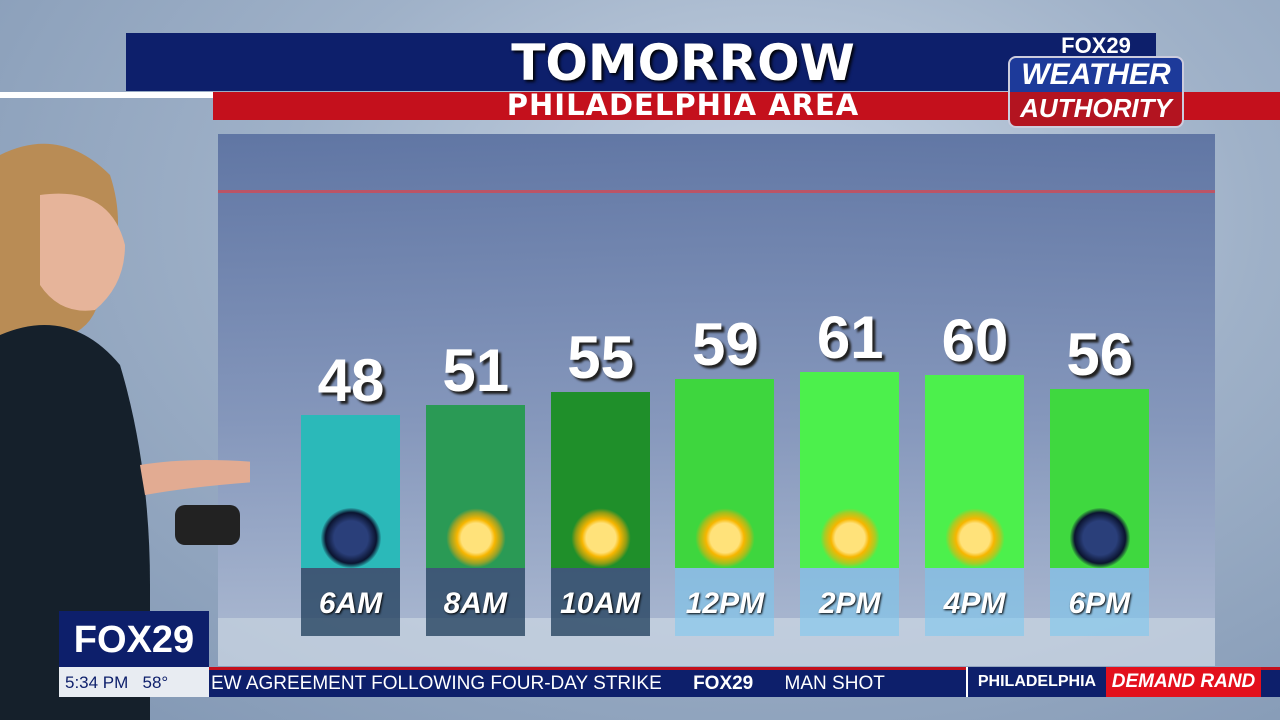 This screenshot has width=1280, height=720. Describe the element at coordinates (725, 602) in the screenshot. I see `time-label: 12PM` at that location.